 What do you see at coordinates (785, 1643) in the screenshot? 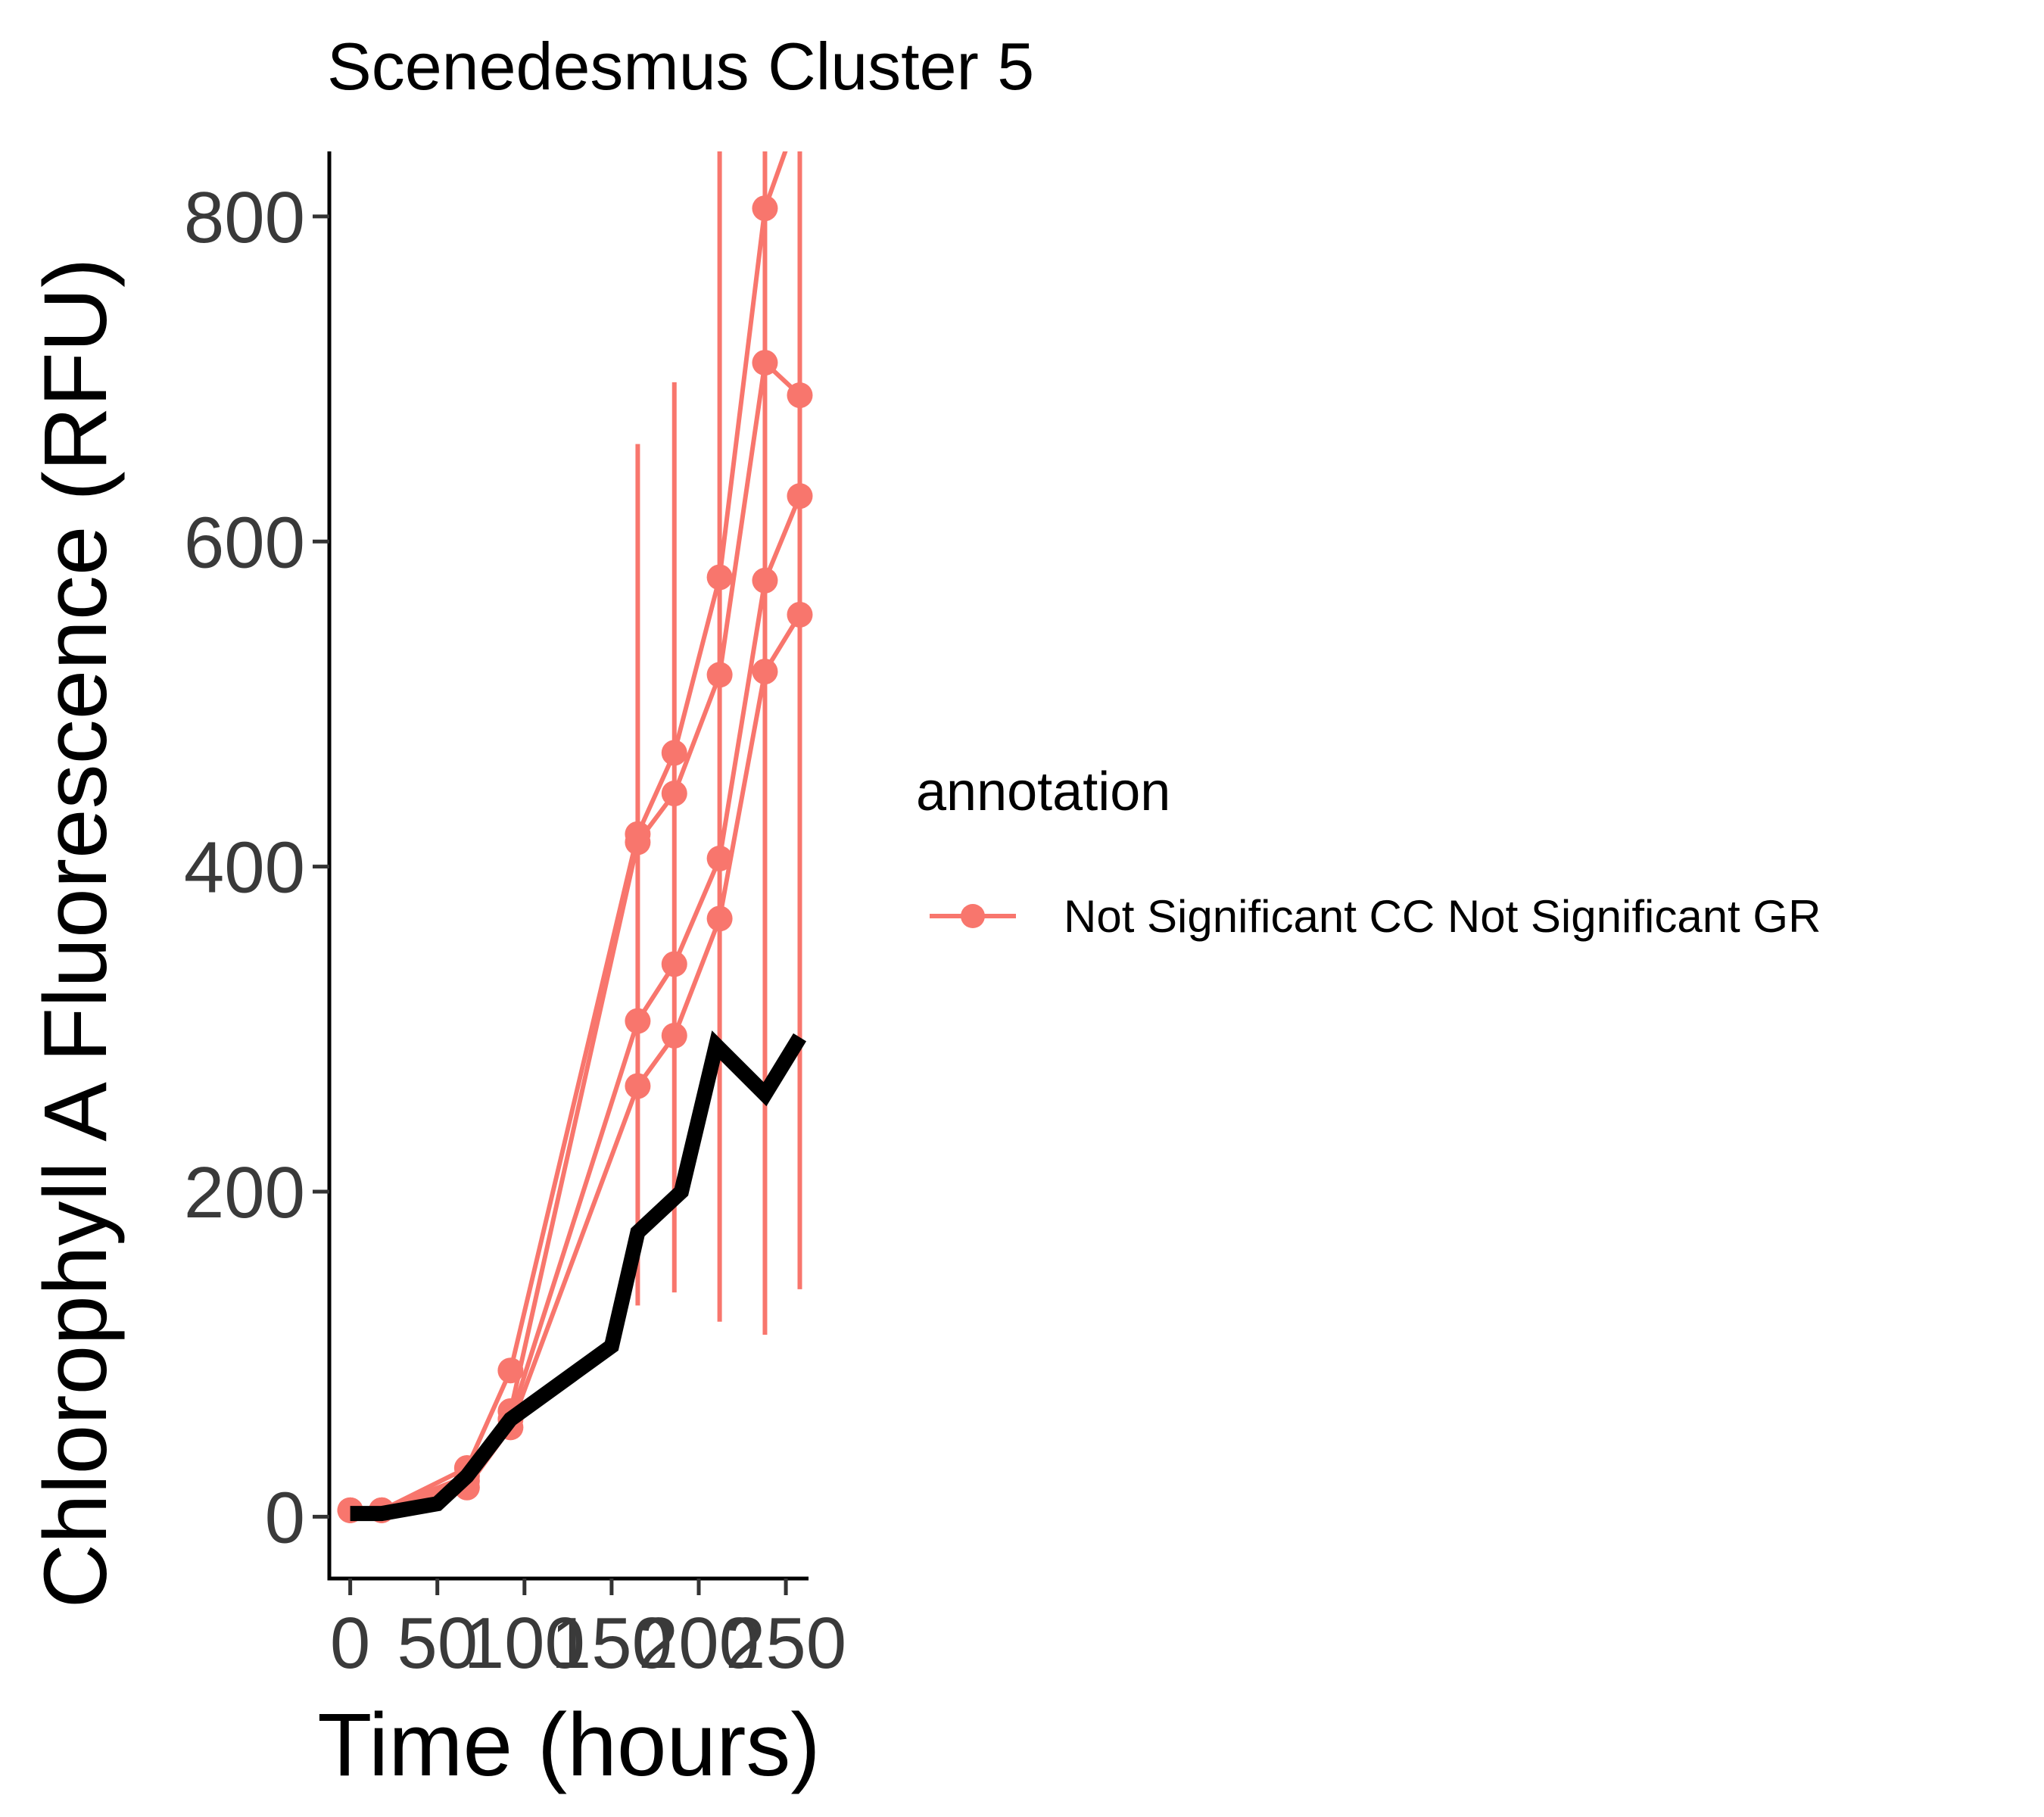
I see `x-tick-label: 250` at bounding box center [785, 1643].